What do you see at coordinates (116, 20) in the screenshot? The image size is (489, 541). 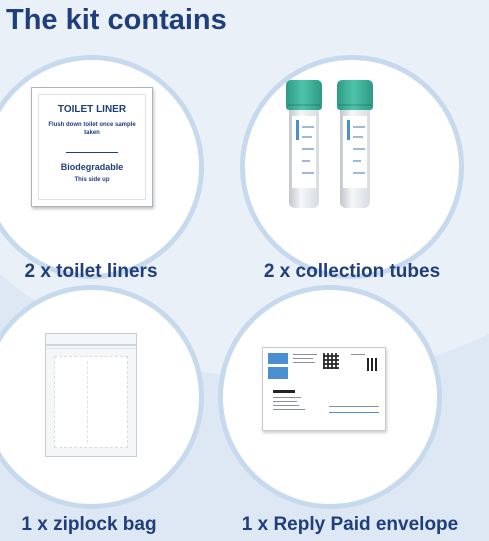 I see `page-title: The kit contains` at bounding box center [116, 20].